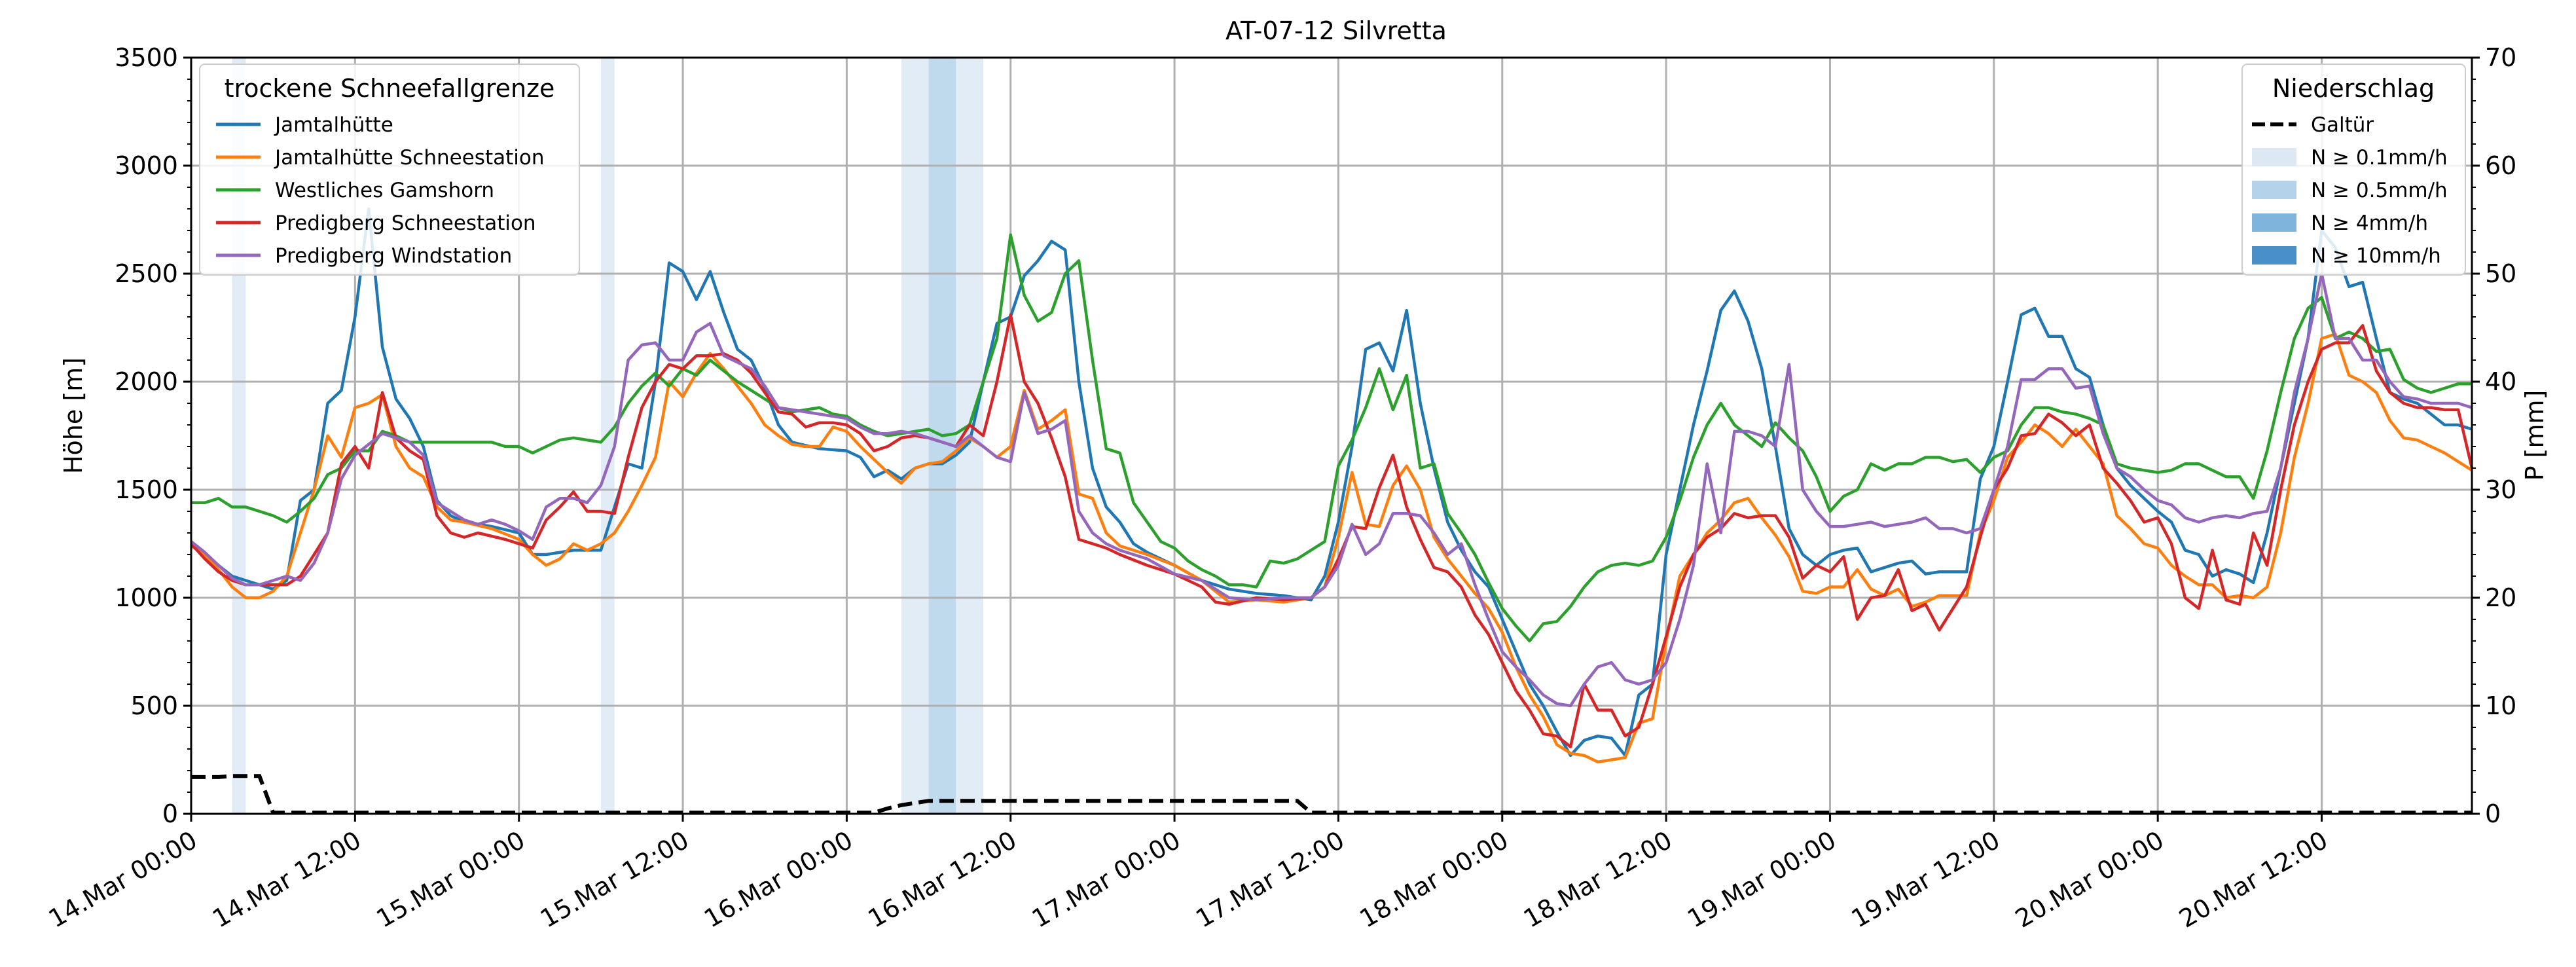 The image size is (2576, 967). Describe the element at coordinates (2379, 190) in the screenshot. I see `legend-right-label-2: N ≥ 0.5mm/h` at that location.